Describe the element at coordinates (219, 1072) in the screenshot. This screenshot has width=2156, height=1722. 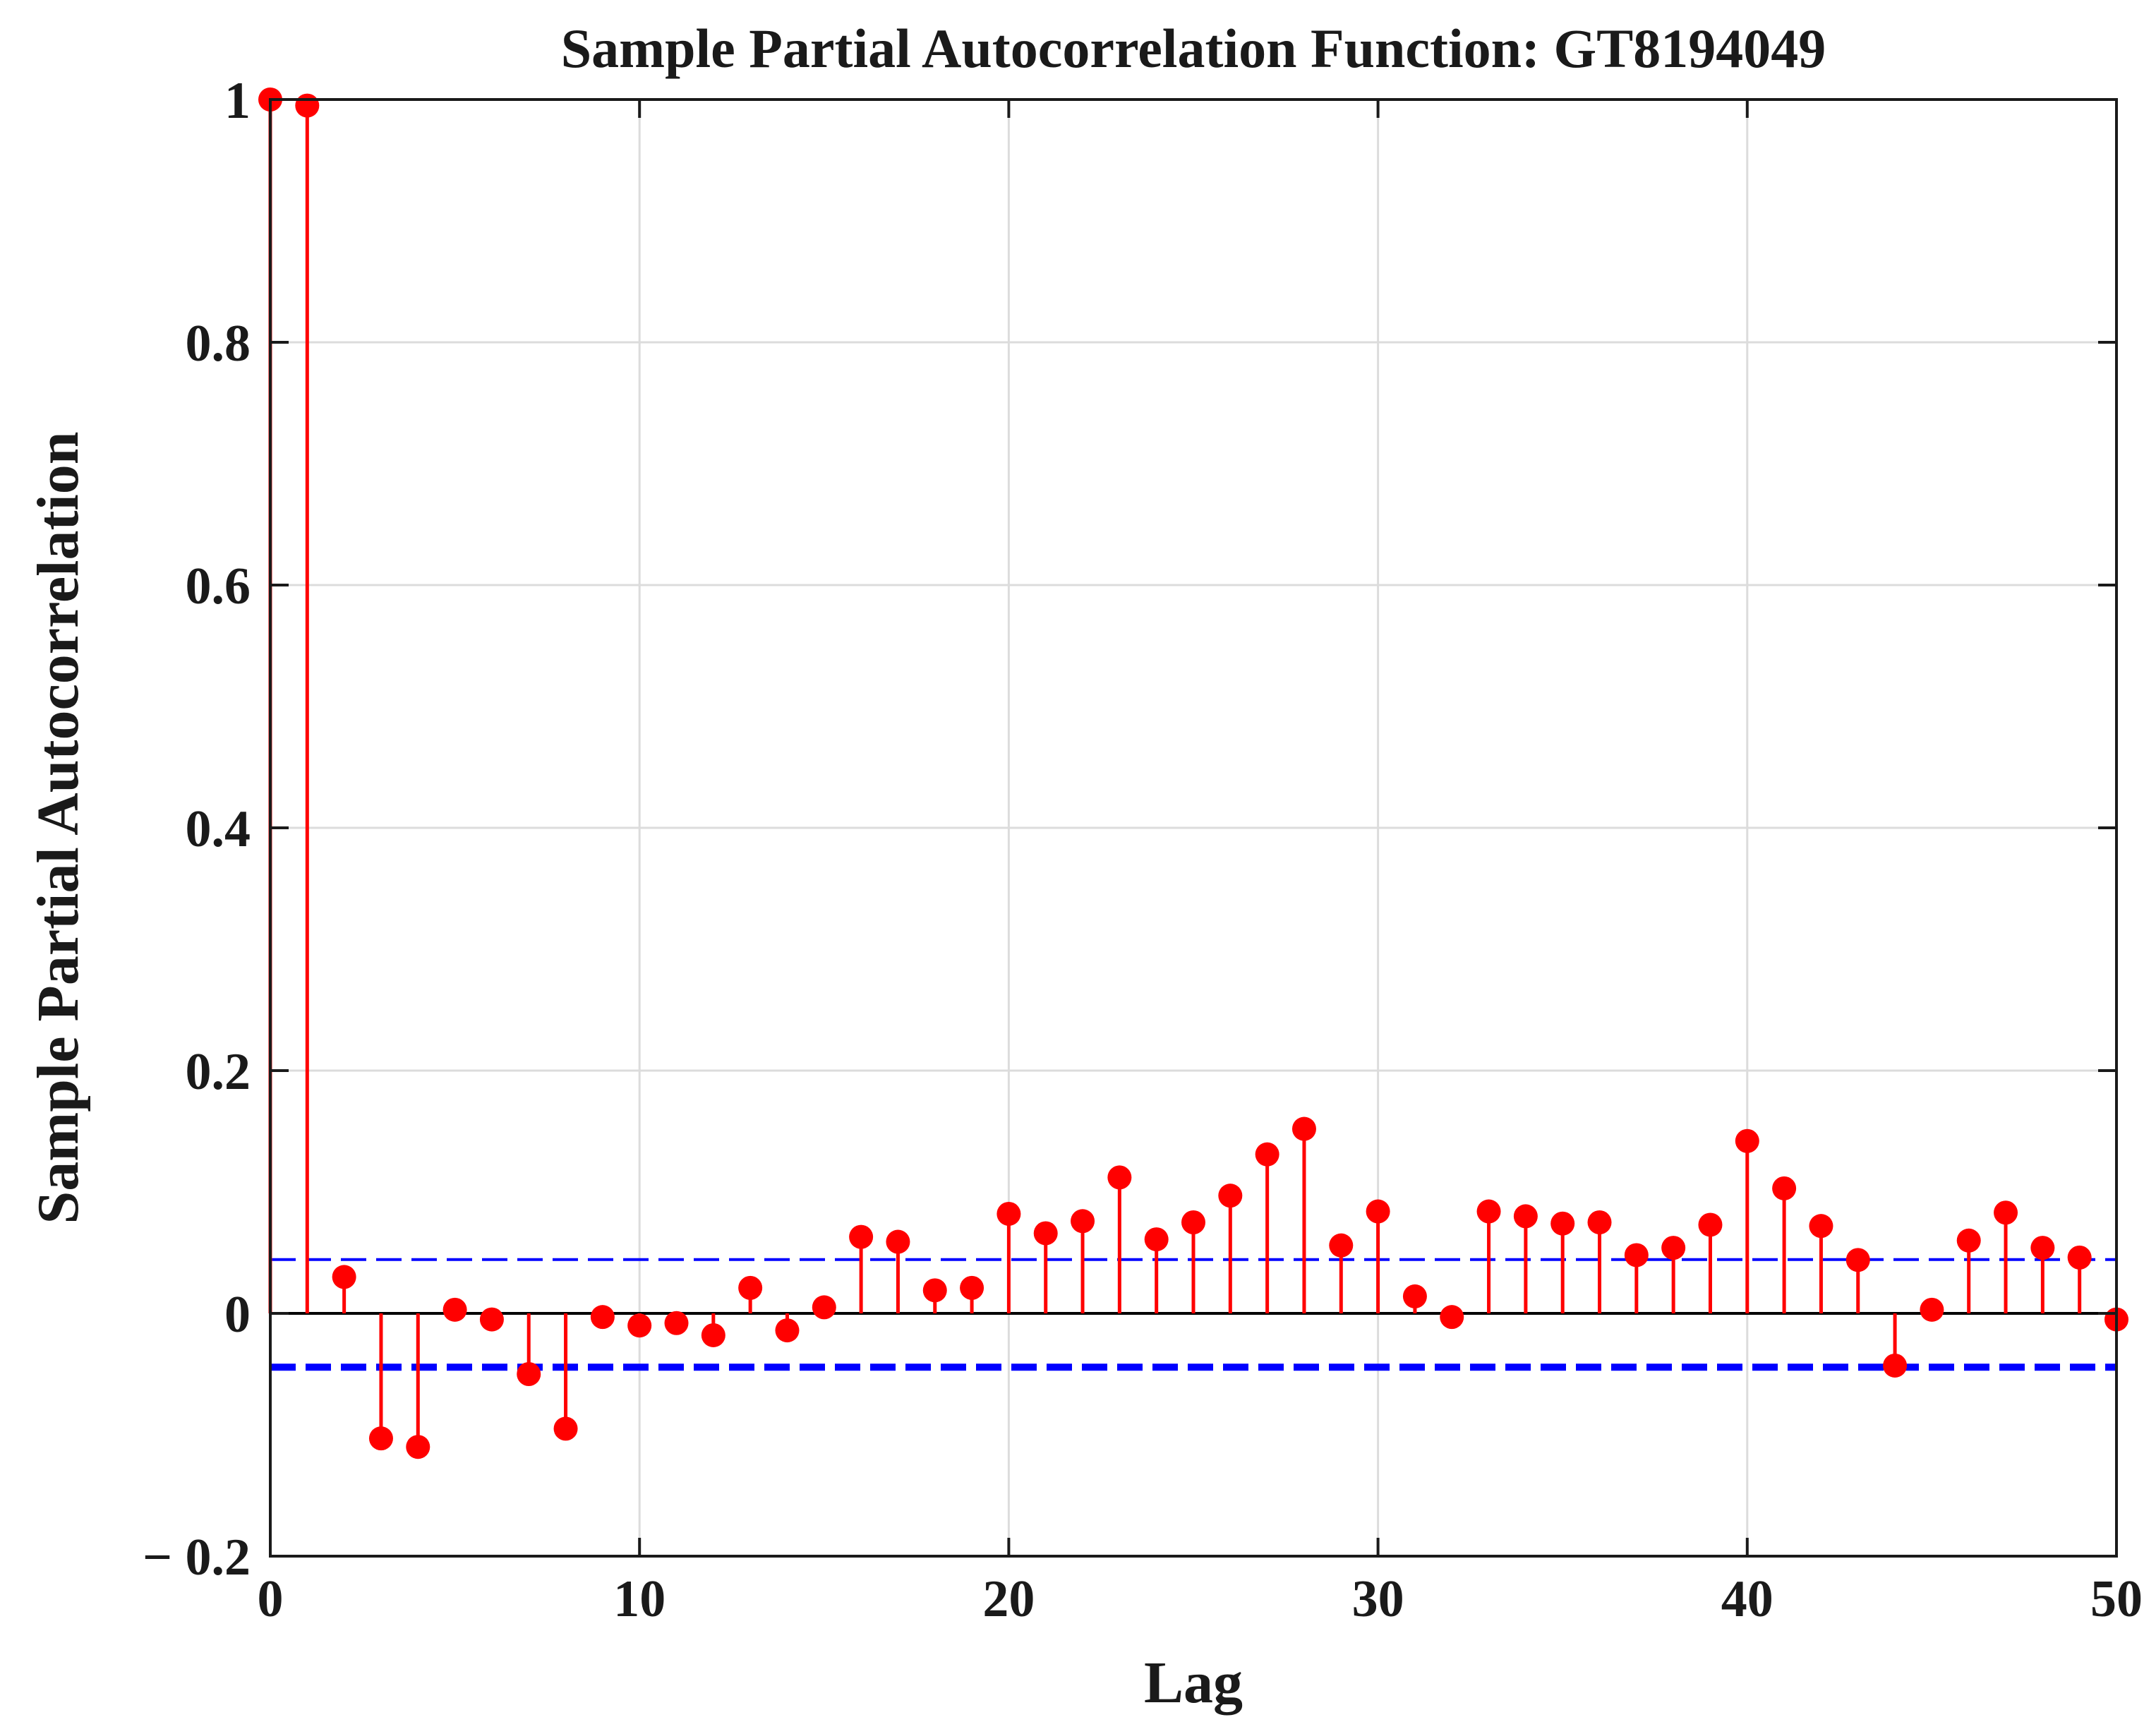
I see `y-tick-label: 0.2` at that location.